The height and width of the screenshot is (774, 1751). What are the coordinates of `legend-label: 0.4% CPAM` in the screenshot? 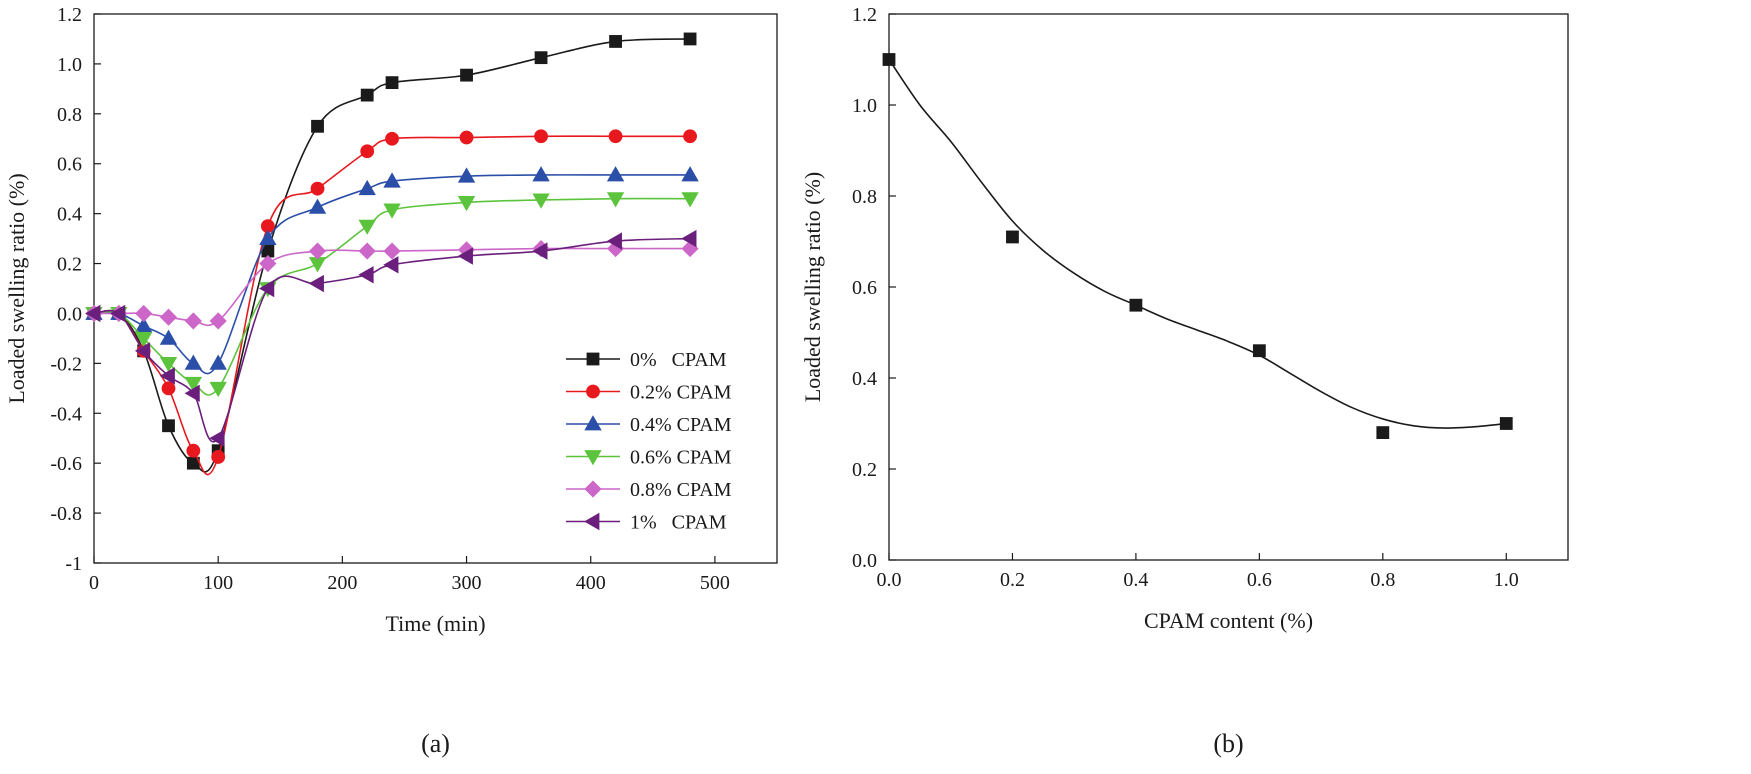 It's located at (681, 425).